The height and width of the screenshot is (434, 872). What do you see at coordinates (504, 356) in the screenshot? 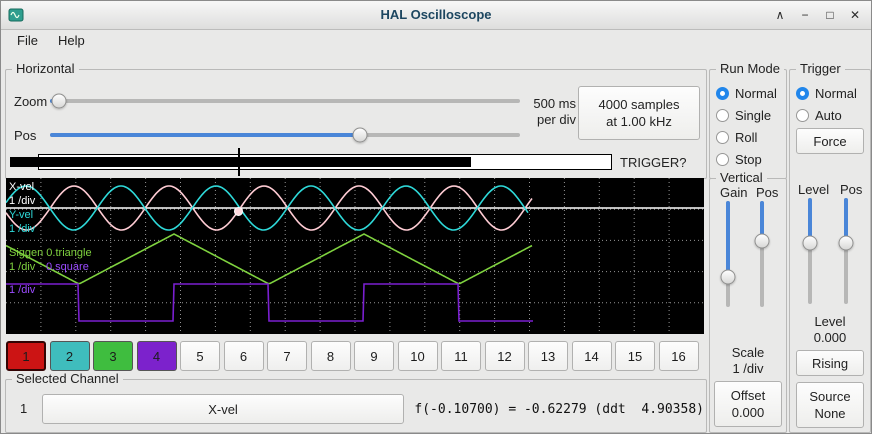
I see `channel-button-12: 12` at bounding box center [504, 356].